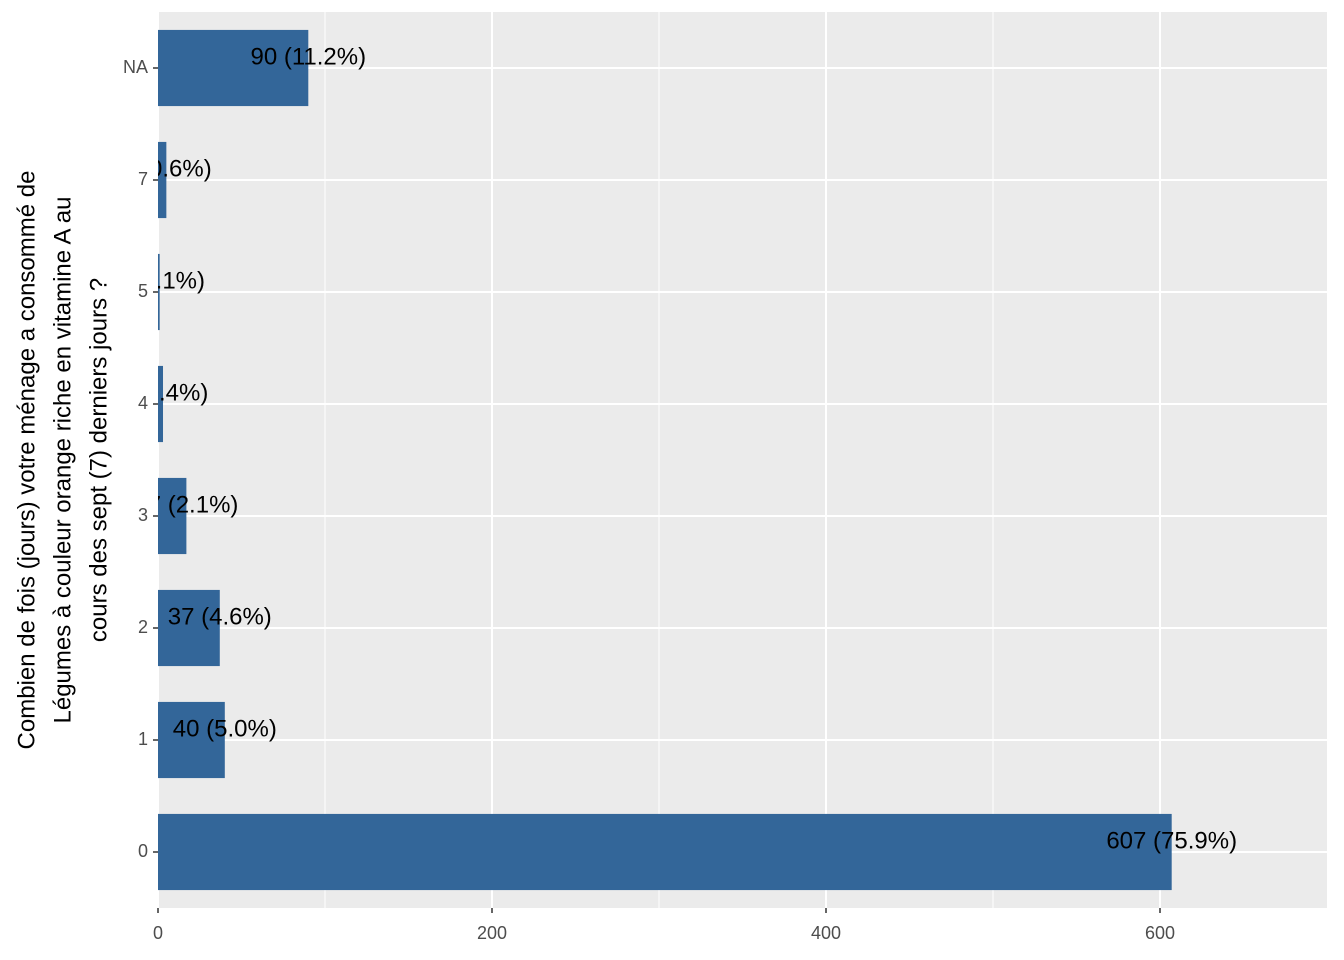 The width and height of the screenshot is (1344, 960). Describe the element at coordinates (143, 627) in the screenshot. I see `y-tick-label: 2` at that location.